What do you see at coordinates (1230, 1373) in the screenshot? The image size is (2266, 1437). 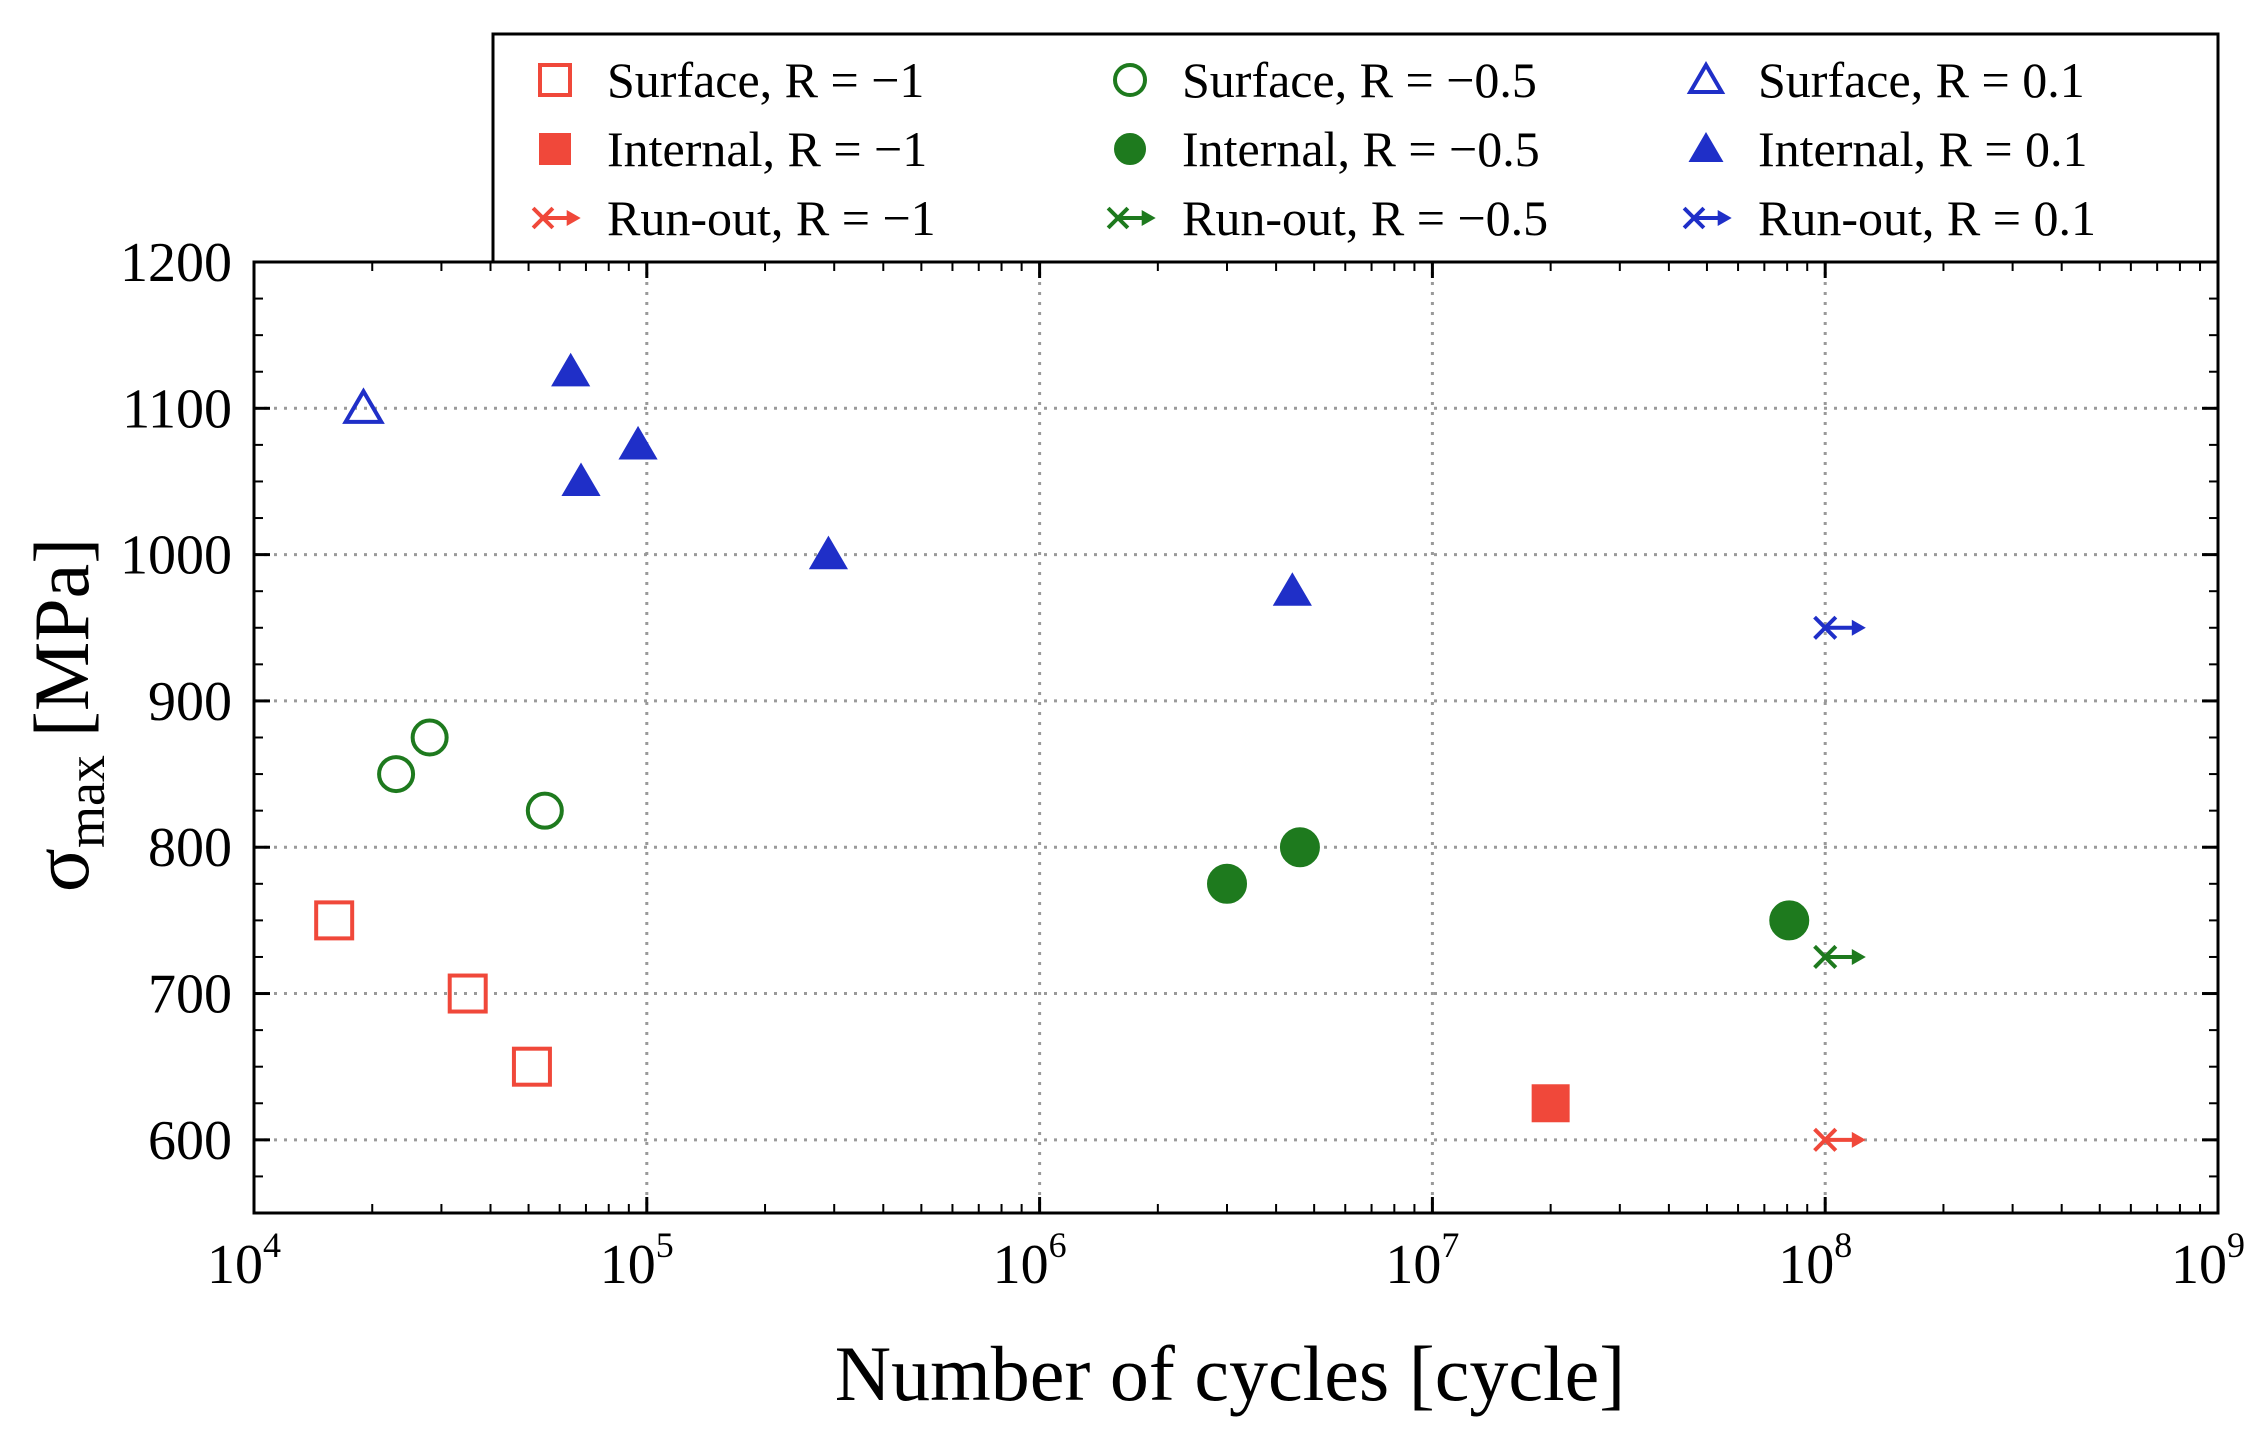 I see `x-axis-title: Number of cycles [cycle]` at bounding box center [1230, 1373].